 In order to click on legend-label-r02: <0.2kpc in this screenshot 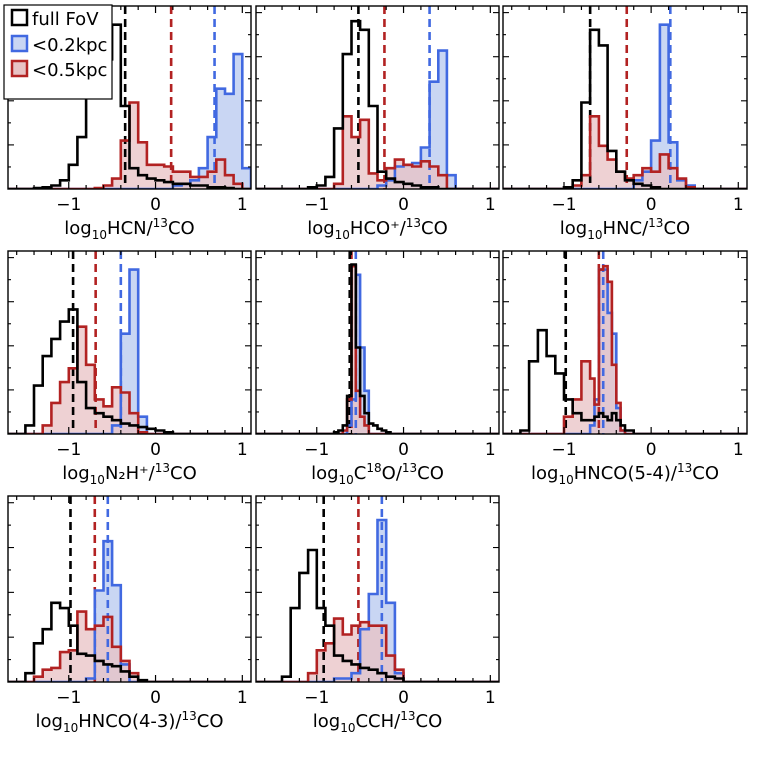, I will do `click(69, 45)`.